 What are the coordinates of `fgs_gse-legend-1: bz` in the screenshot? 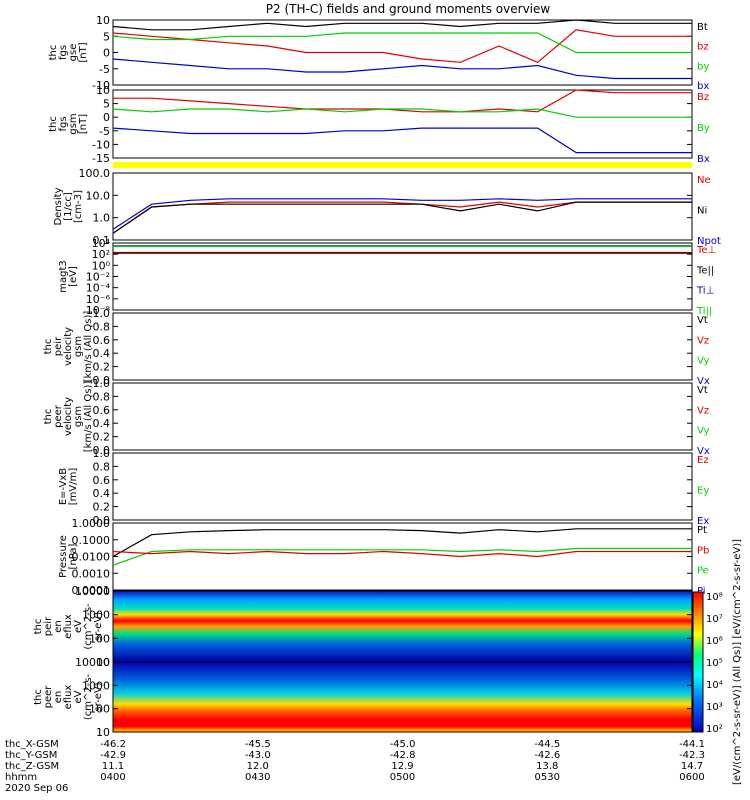 It's located at (703, 47).